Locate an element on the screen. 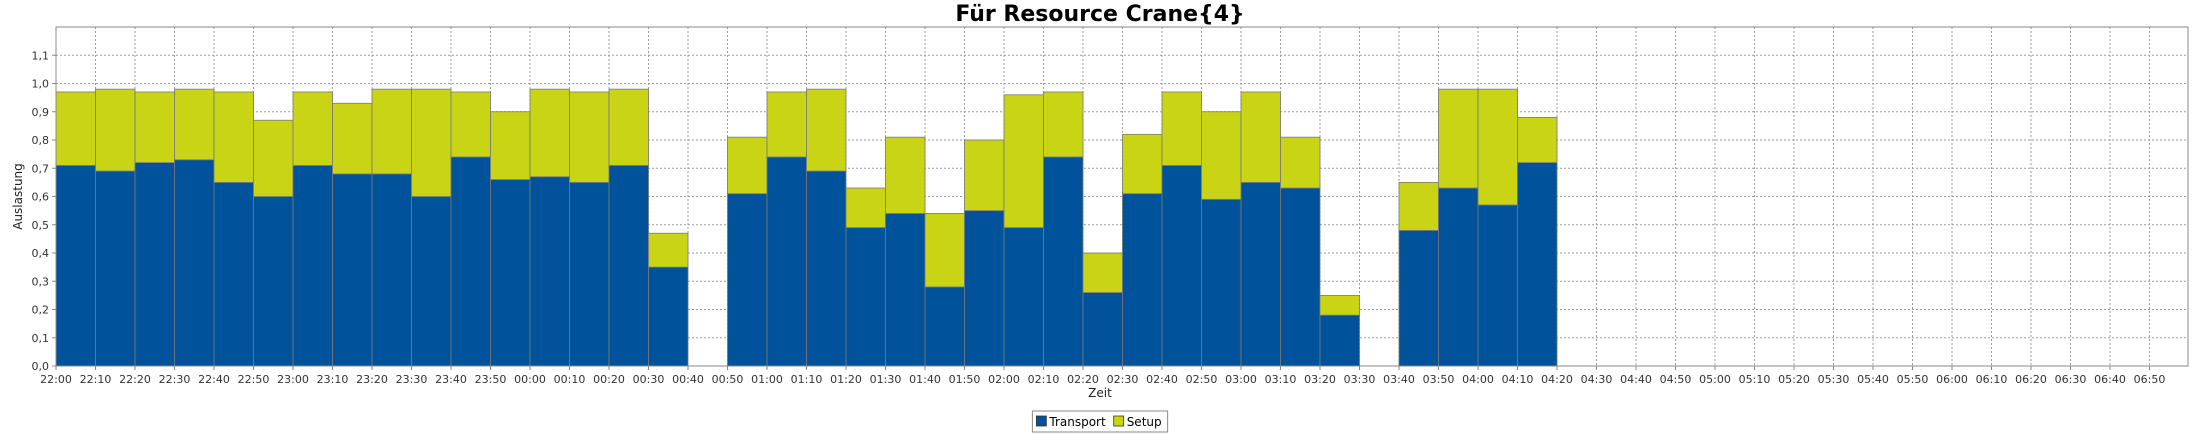  x-tick-label: 22:00 is located at coordinates (56, 379).